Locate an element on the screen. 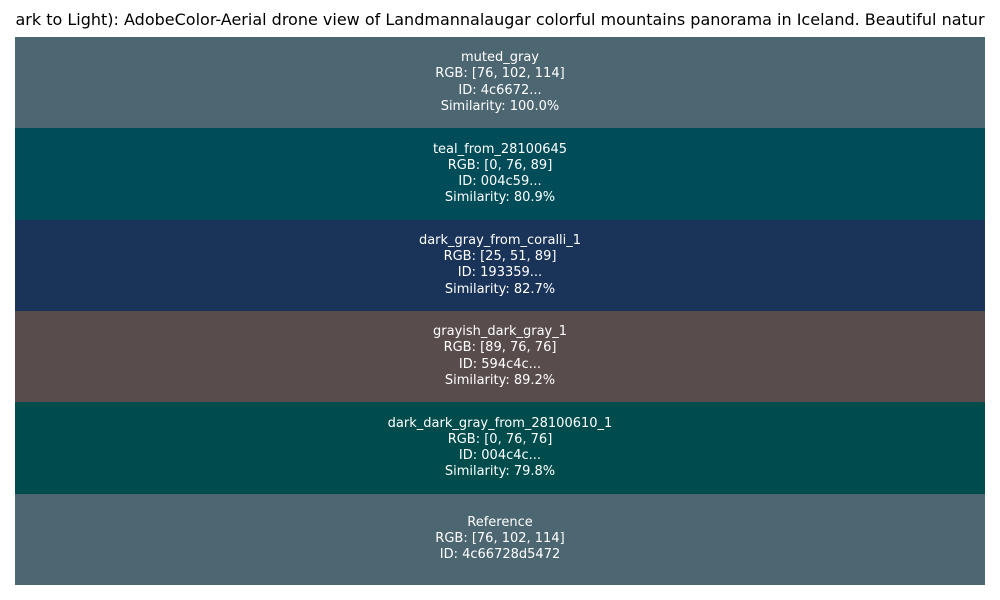  swatch-rgb: RGB: [0, 76, 89] is located at coordinates (500, 165).